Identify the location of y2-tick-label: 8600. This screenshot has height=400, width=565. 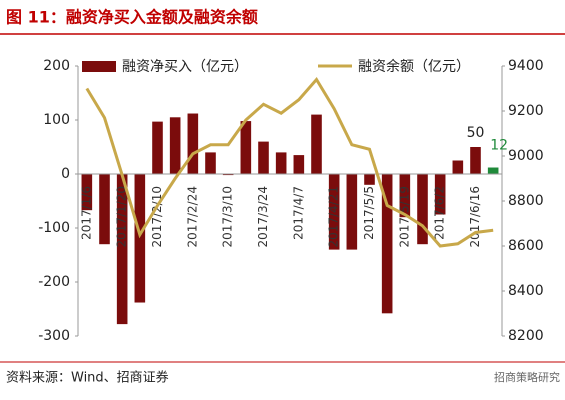
(526, 246).